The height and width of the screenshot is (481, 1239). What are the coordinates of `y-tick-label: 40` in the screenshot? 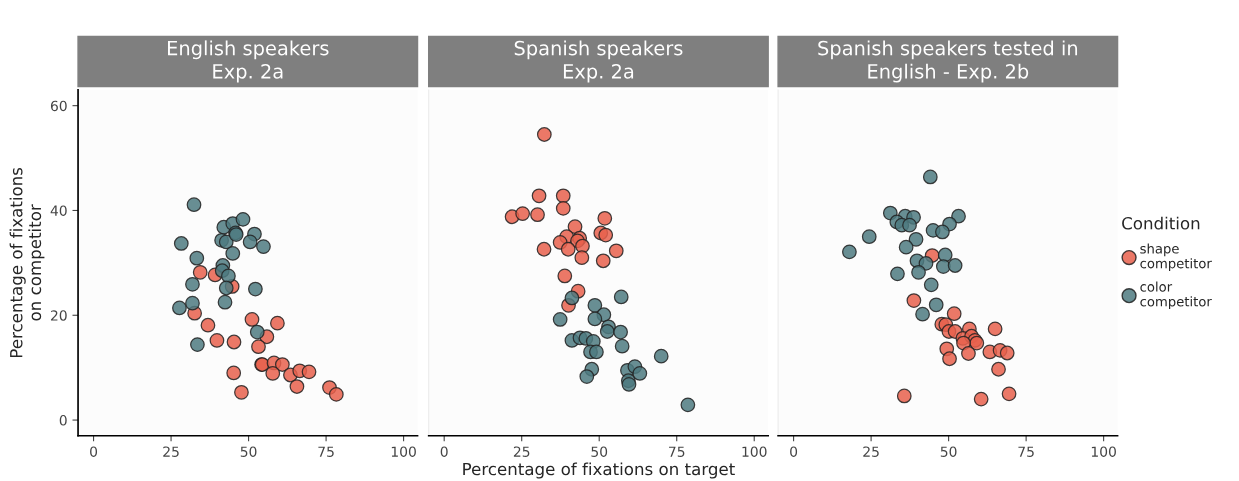 It's located at (58, 210).